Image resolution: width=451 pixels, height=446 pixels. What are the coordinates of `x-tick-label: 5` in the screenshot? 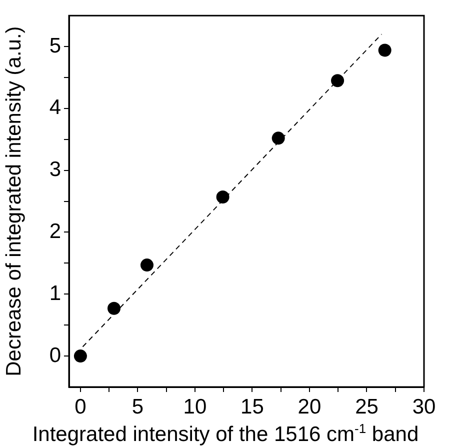 It's located at (138, 406).